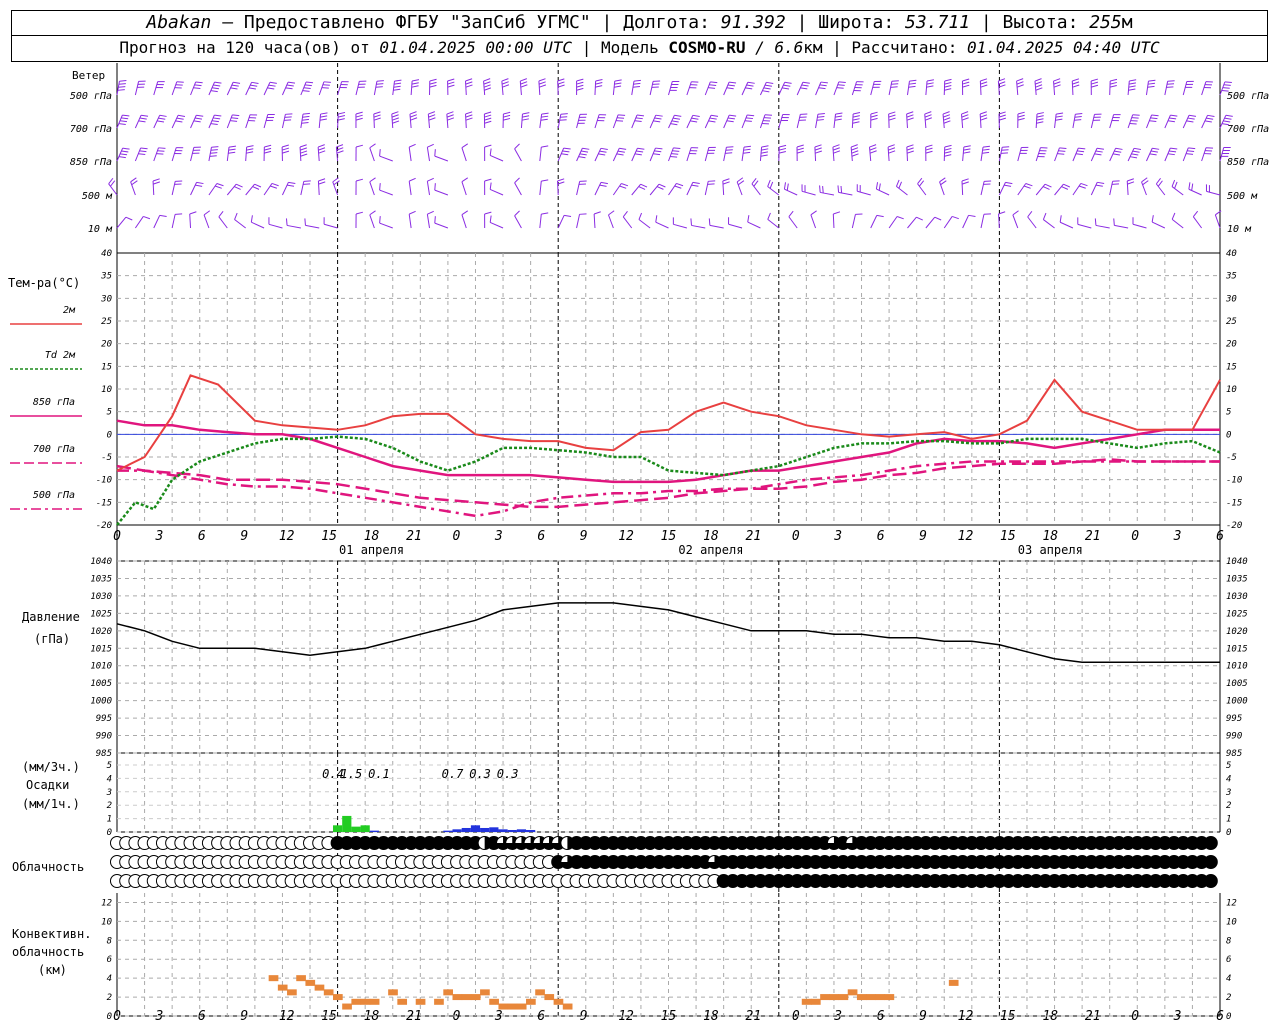  What do you see at coordinates (101, 684) in the screenshot?
I see `pres-ytick: 1005` at bounding box center [101, 684].